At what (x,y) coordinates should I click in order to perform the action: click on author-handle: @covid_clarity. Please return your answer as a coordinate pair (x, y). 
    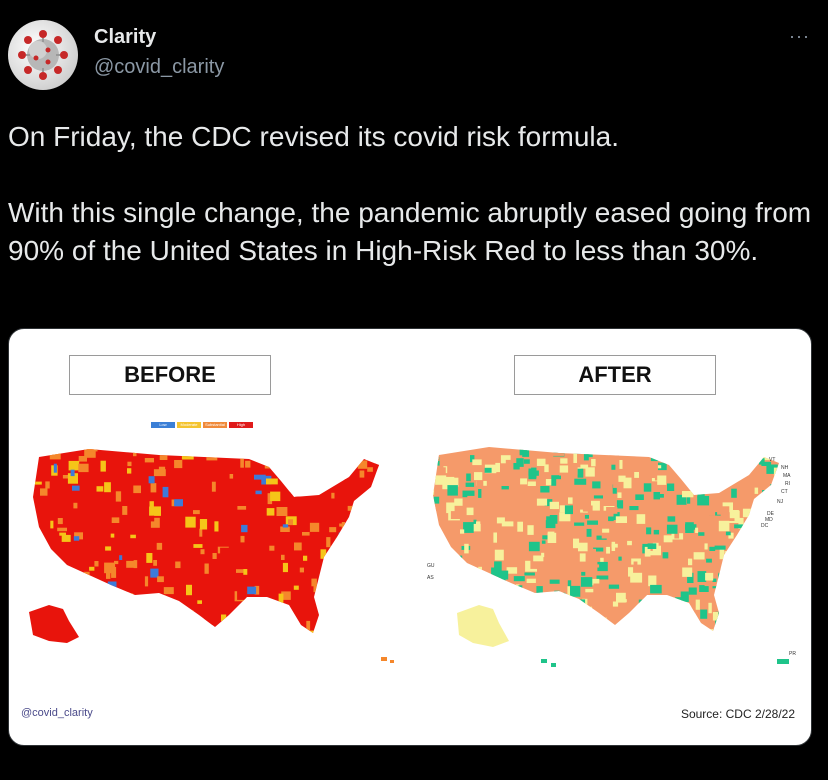
    Looking at the image, I should click on (159, 67).